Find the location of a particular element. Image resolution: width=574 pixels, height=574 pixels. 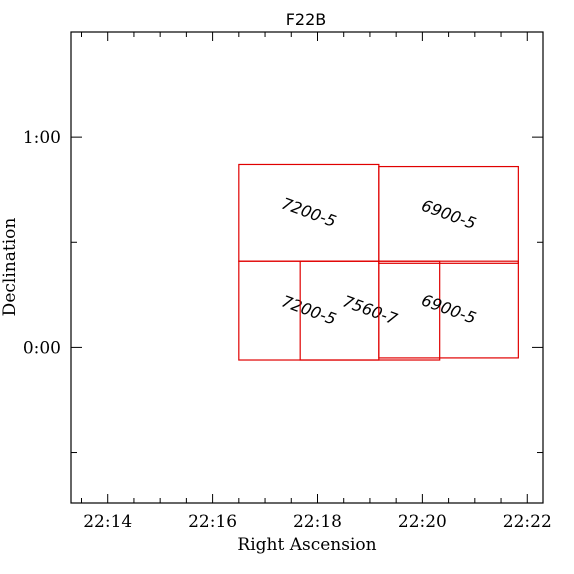

x-axis-label: Right Ascension is located at coordinates (306, 545).